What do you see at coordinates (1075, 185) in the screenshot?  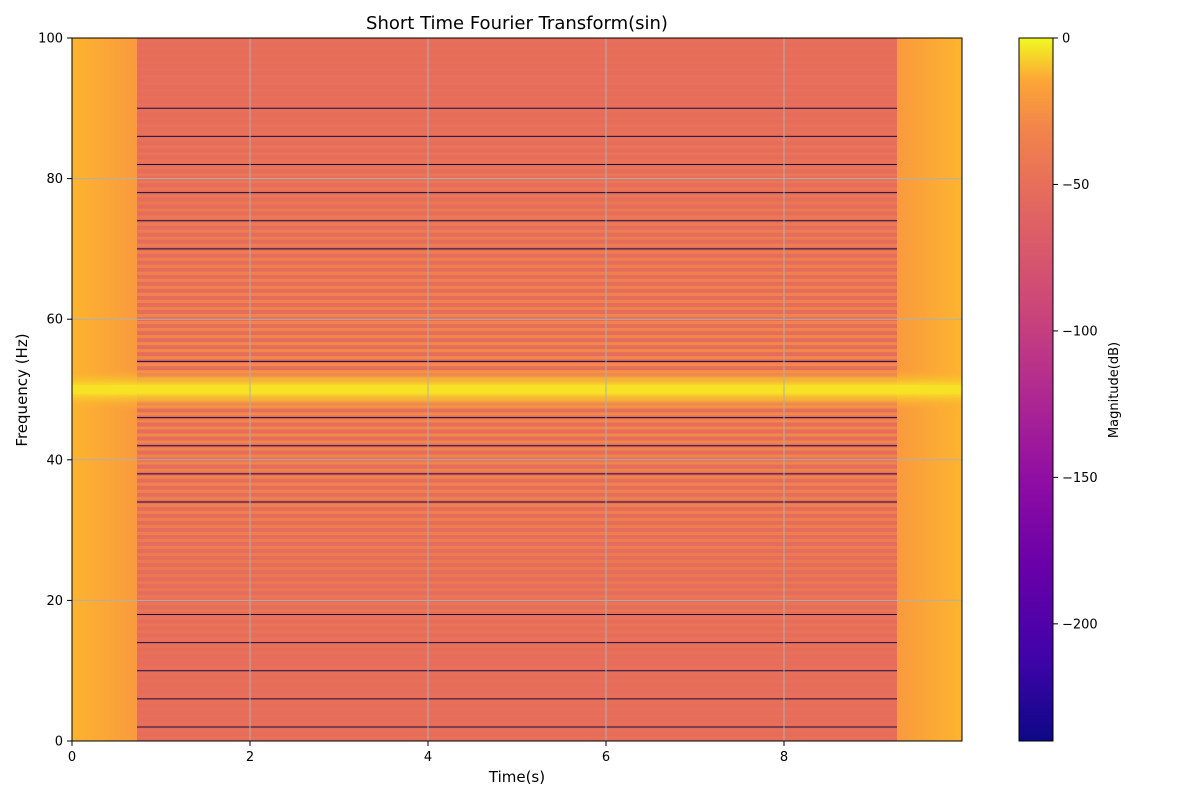 I see `colorbar-tick-label: −50` at bounding box center [1075, 185].